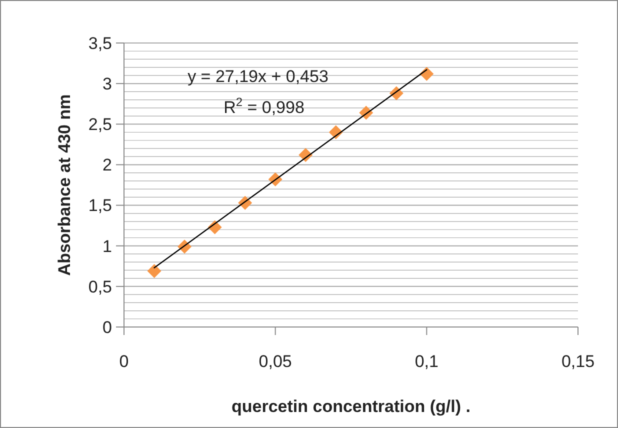 The image size is (618, 428). What do you see at coordinates (258, 76) in the screenshot?
I see `annotation: y = 27,19x + 0,453` at bounding box center [258, 76].